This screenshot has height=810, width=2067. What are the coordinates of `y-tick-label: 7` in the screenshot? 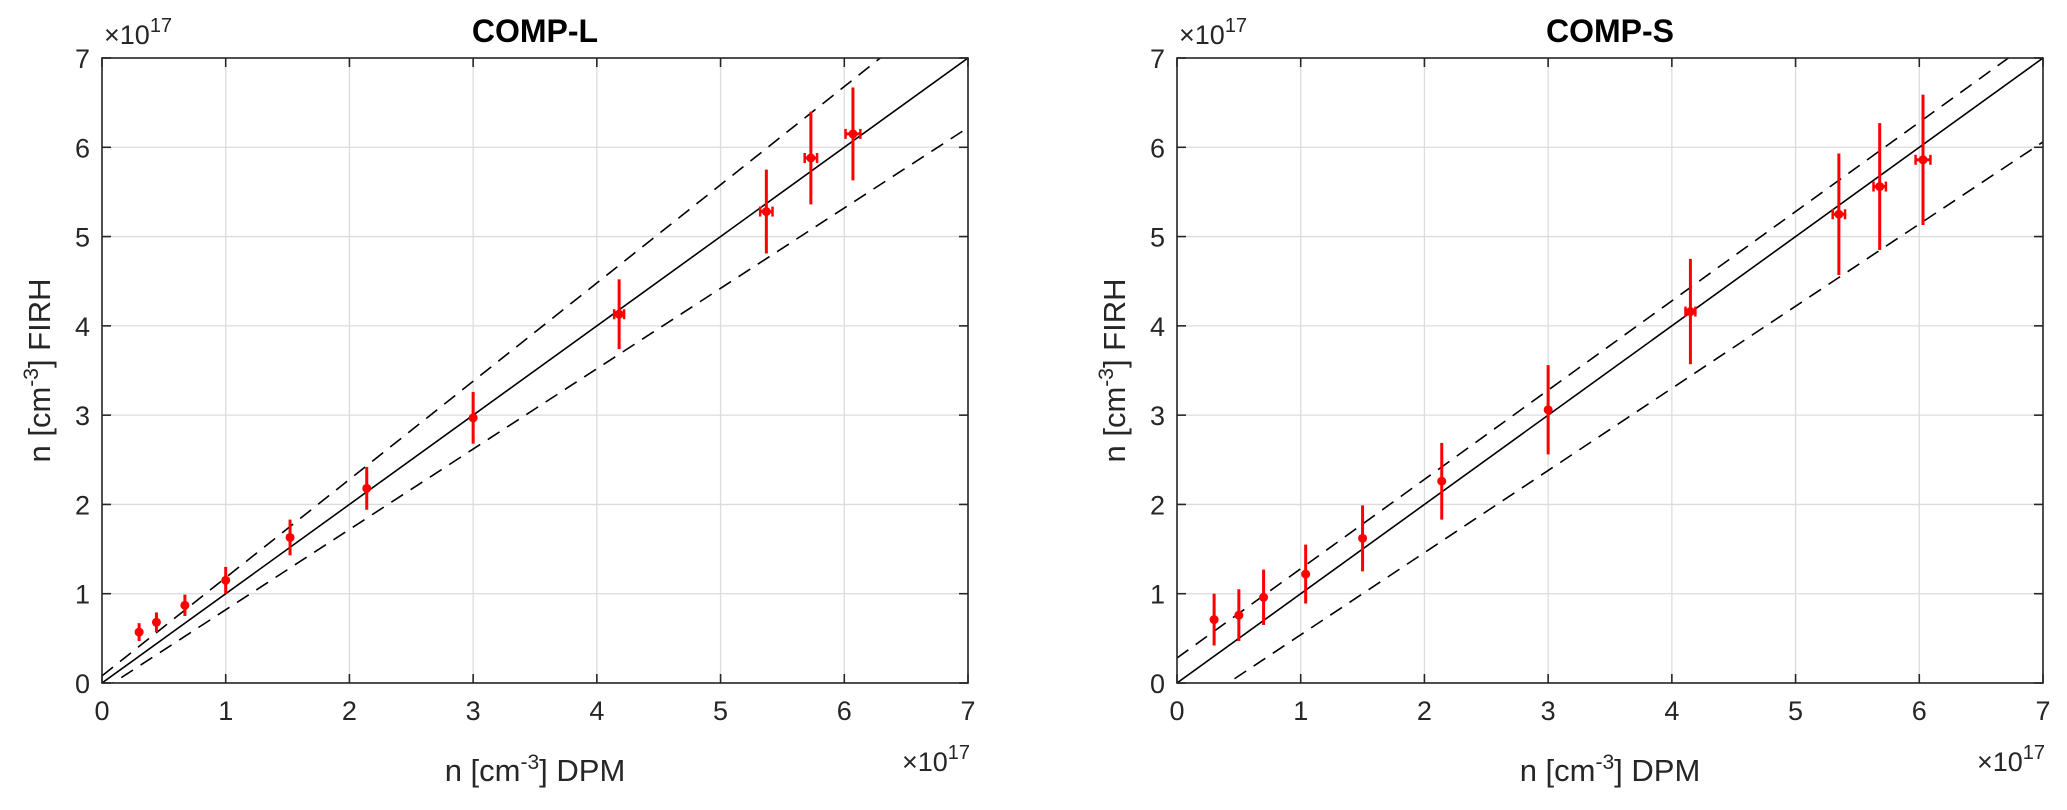 It's located at (82, 59).